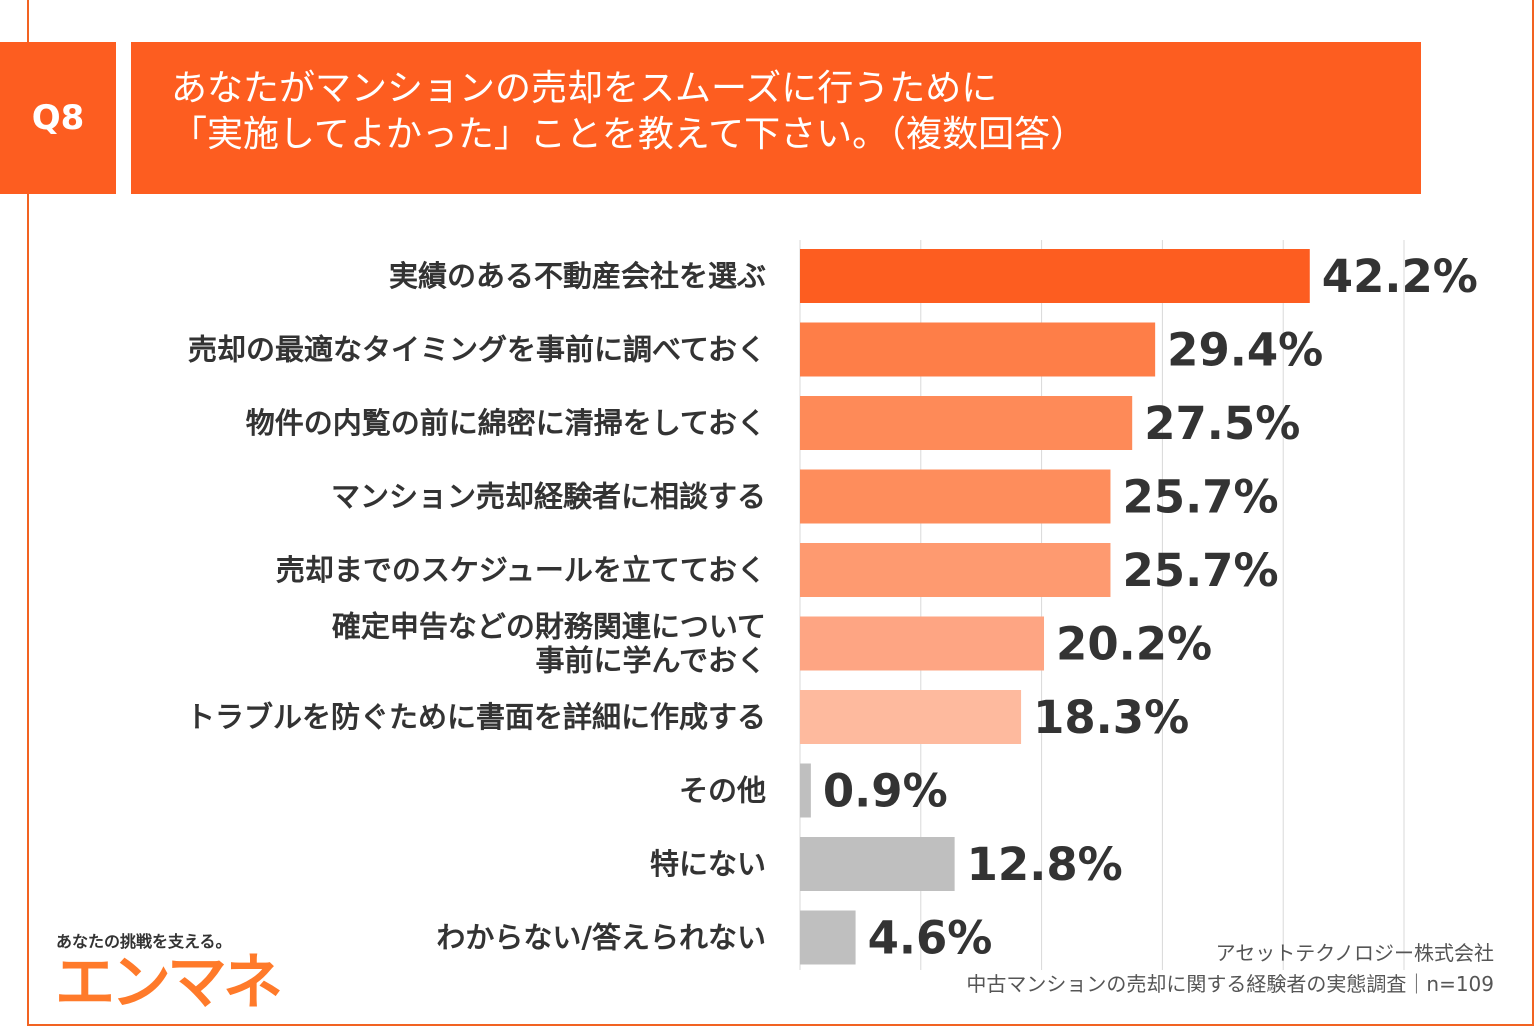 The image size is (1538, 1030). Describe the element at coordinates (650, 661) in the screenshot. I see `category-label-5-1: 事前に学んでおく` at that location.